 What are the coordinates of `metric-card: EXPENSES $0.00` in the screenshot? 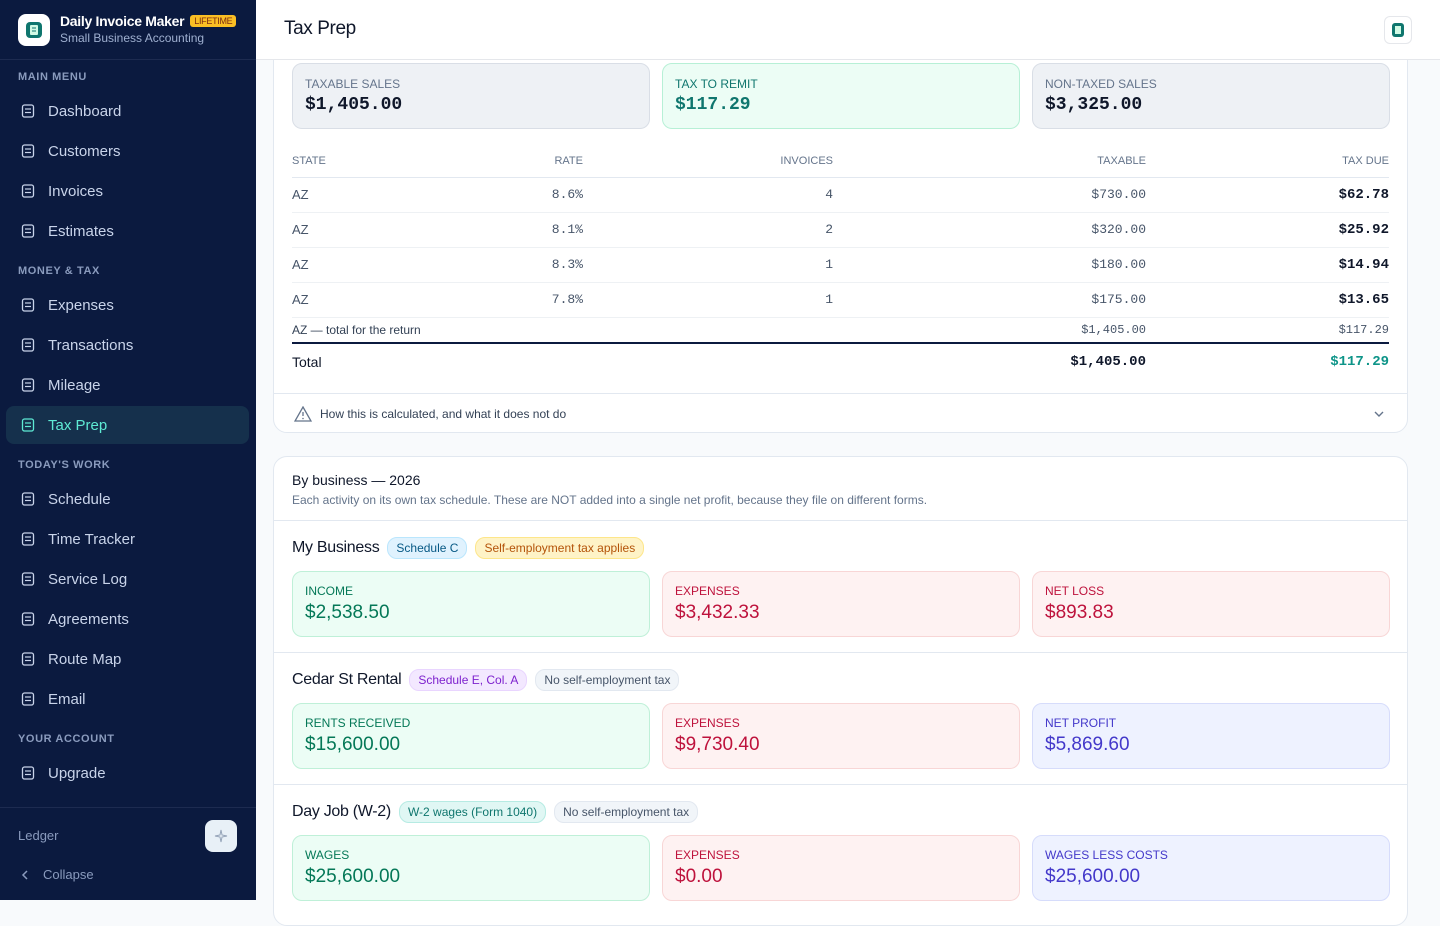 It's located at (841, 868).